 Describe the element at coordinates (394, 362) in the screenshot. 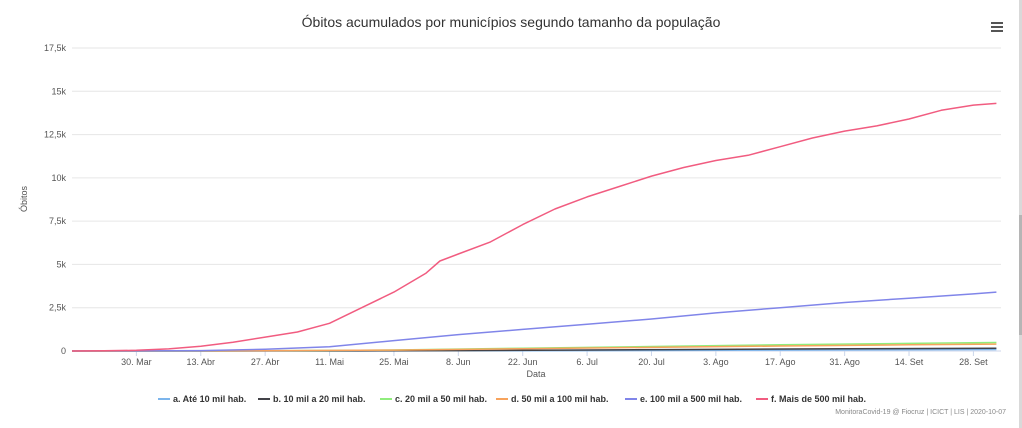

I see `x-tick-label: 25. Mai` at that location.